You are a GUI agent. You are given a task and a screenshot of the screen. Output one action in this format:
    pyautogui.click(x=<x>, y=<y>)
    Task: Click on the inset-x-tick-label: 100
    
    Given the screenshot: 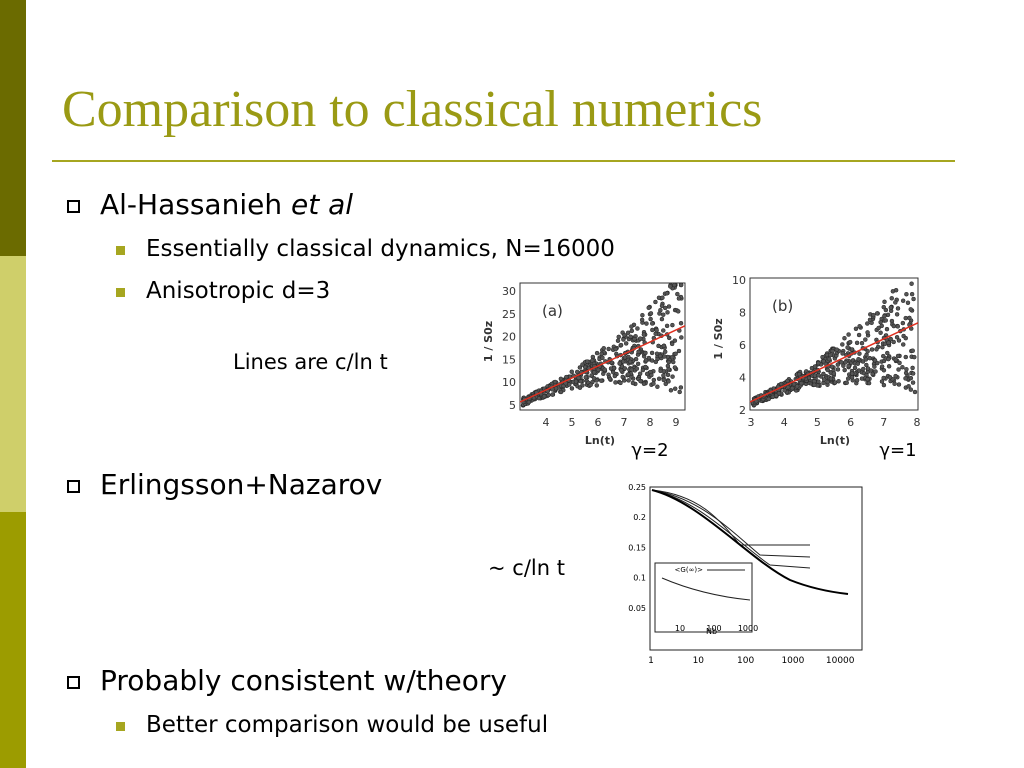 What is the action you would take?
    pyautogui.click(x=713, y=628)
    